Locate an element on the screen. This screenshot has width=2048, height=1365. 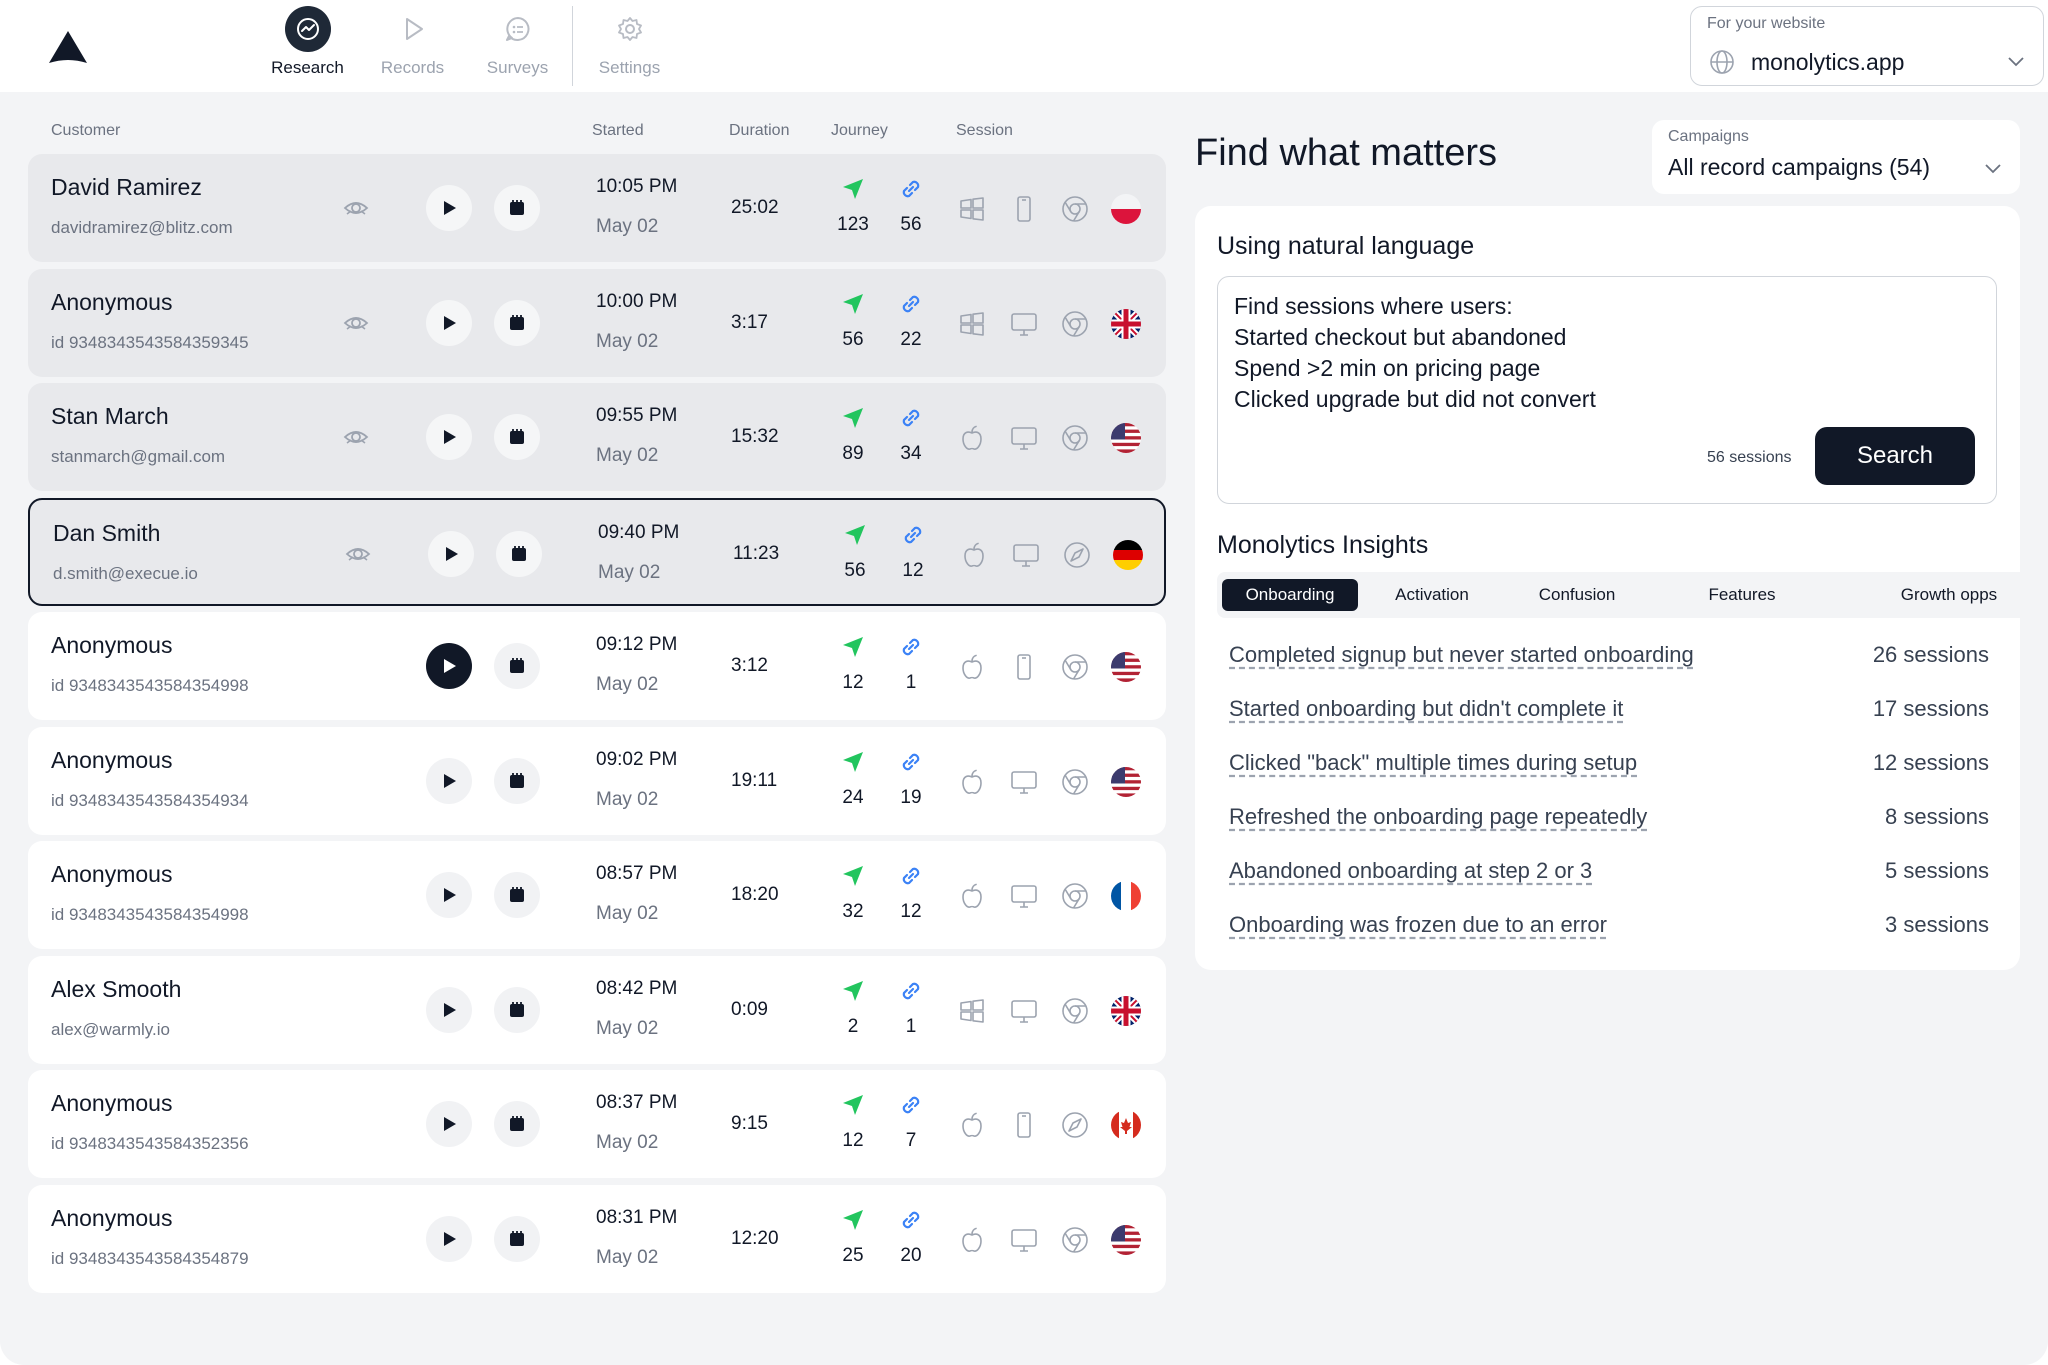
session-count: 56 sessions is located at coordinates (1749, 457).